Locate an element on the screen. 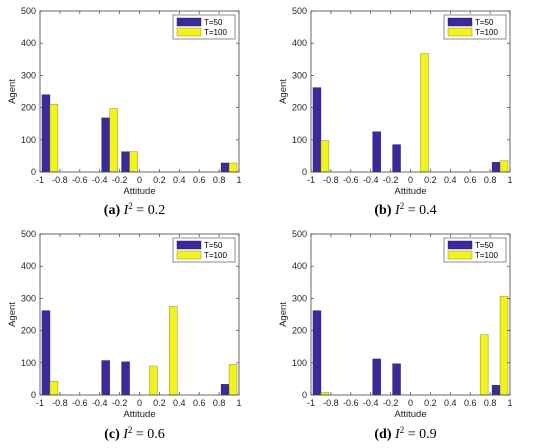  caption-value: = 0.4 is located at coordinates (420, 210).